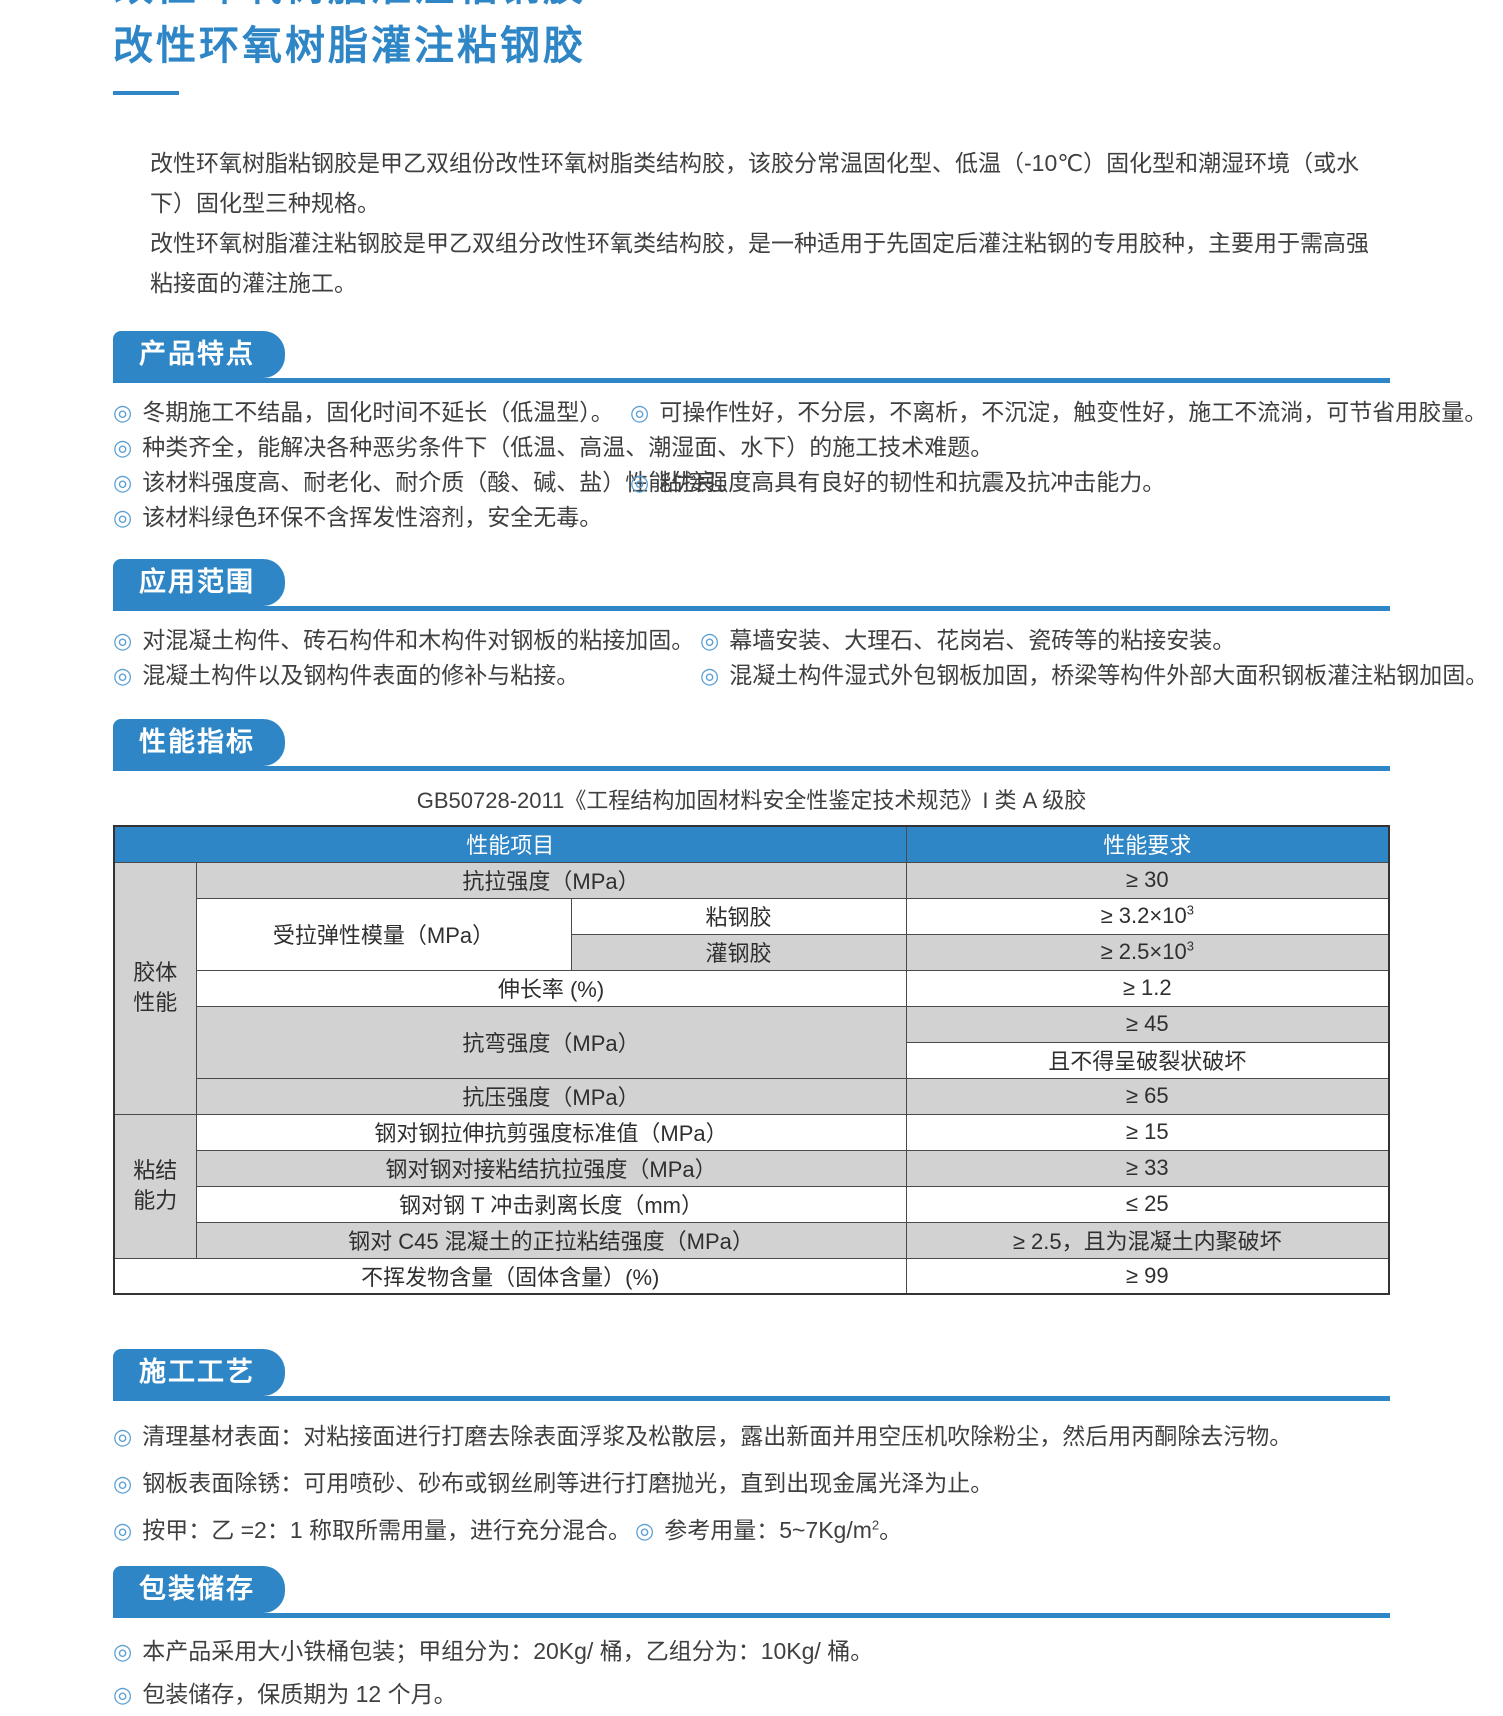 This screenshot has width=1503, height=1716. What do you see at coordinates (1045, 640) in the screenshot?
I see `bullet-item: ◎ 幕墙安装、大理石、花岗岩、瓷砖等的粘接安装。` at bounding box center [1045, 640].